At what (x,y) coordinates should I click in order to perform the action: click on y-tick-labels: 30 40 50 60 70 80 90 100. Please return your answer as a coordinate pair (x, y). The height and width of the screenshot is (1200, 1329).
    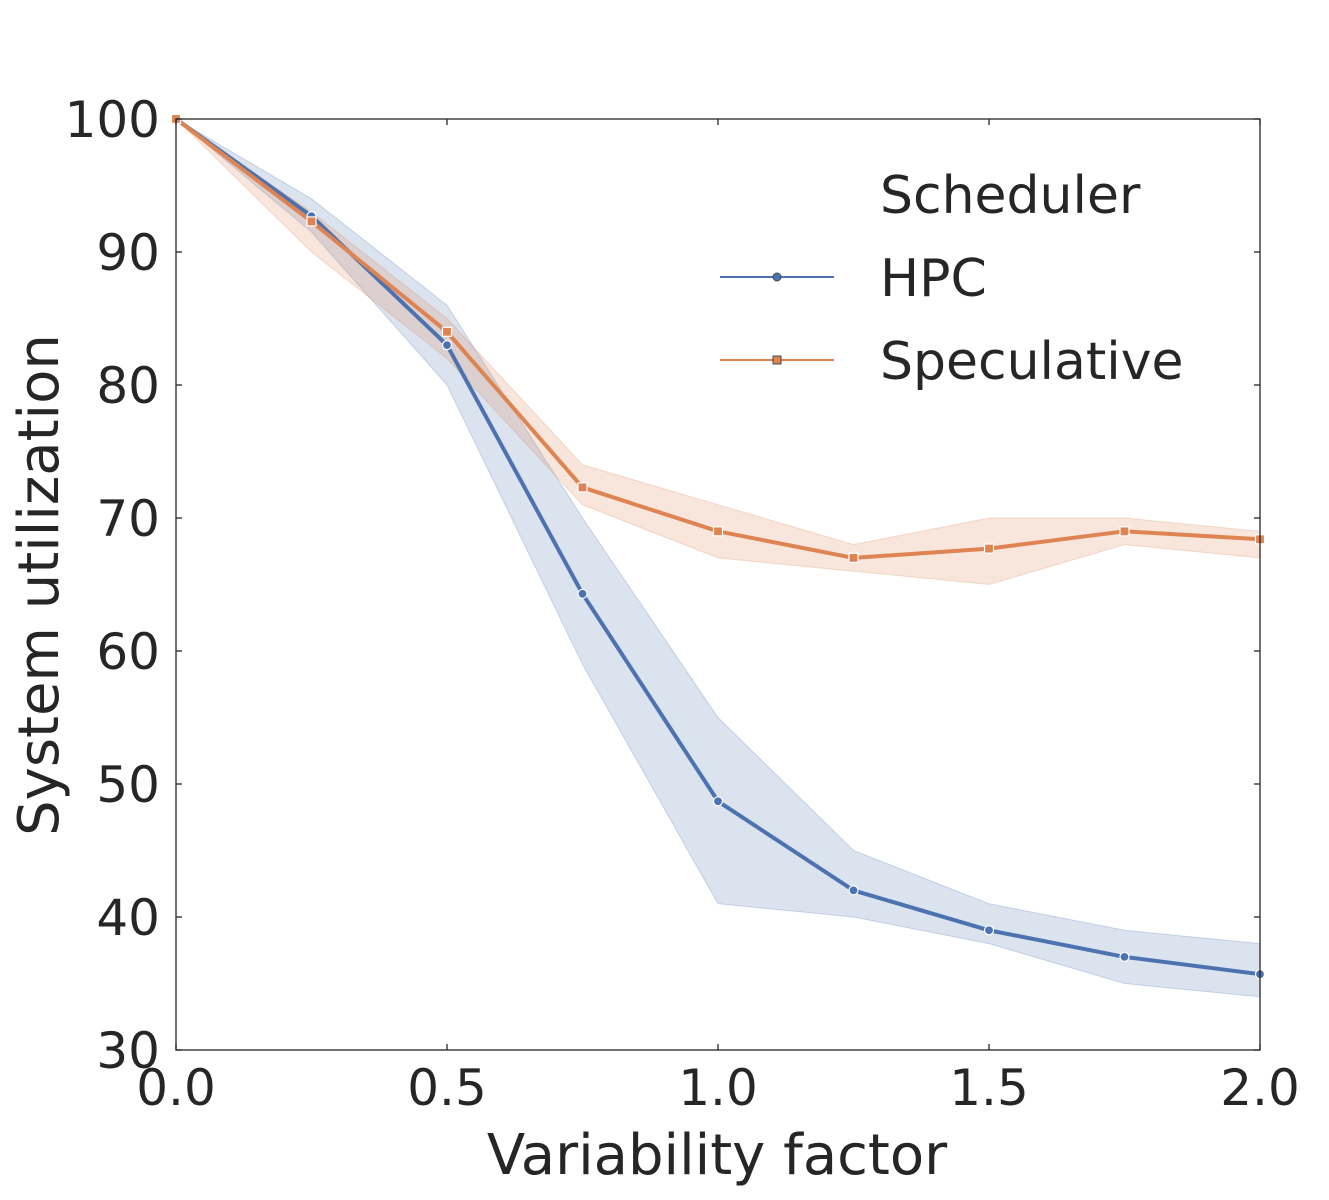
    Looking at the image, I should click on (112, 585).